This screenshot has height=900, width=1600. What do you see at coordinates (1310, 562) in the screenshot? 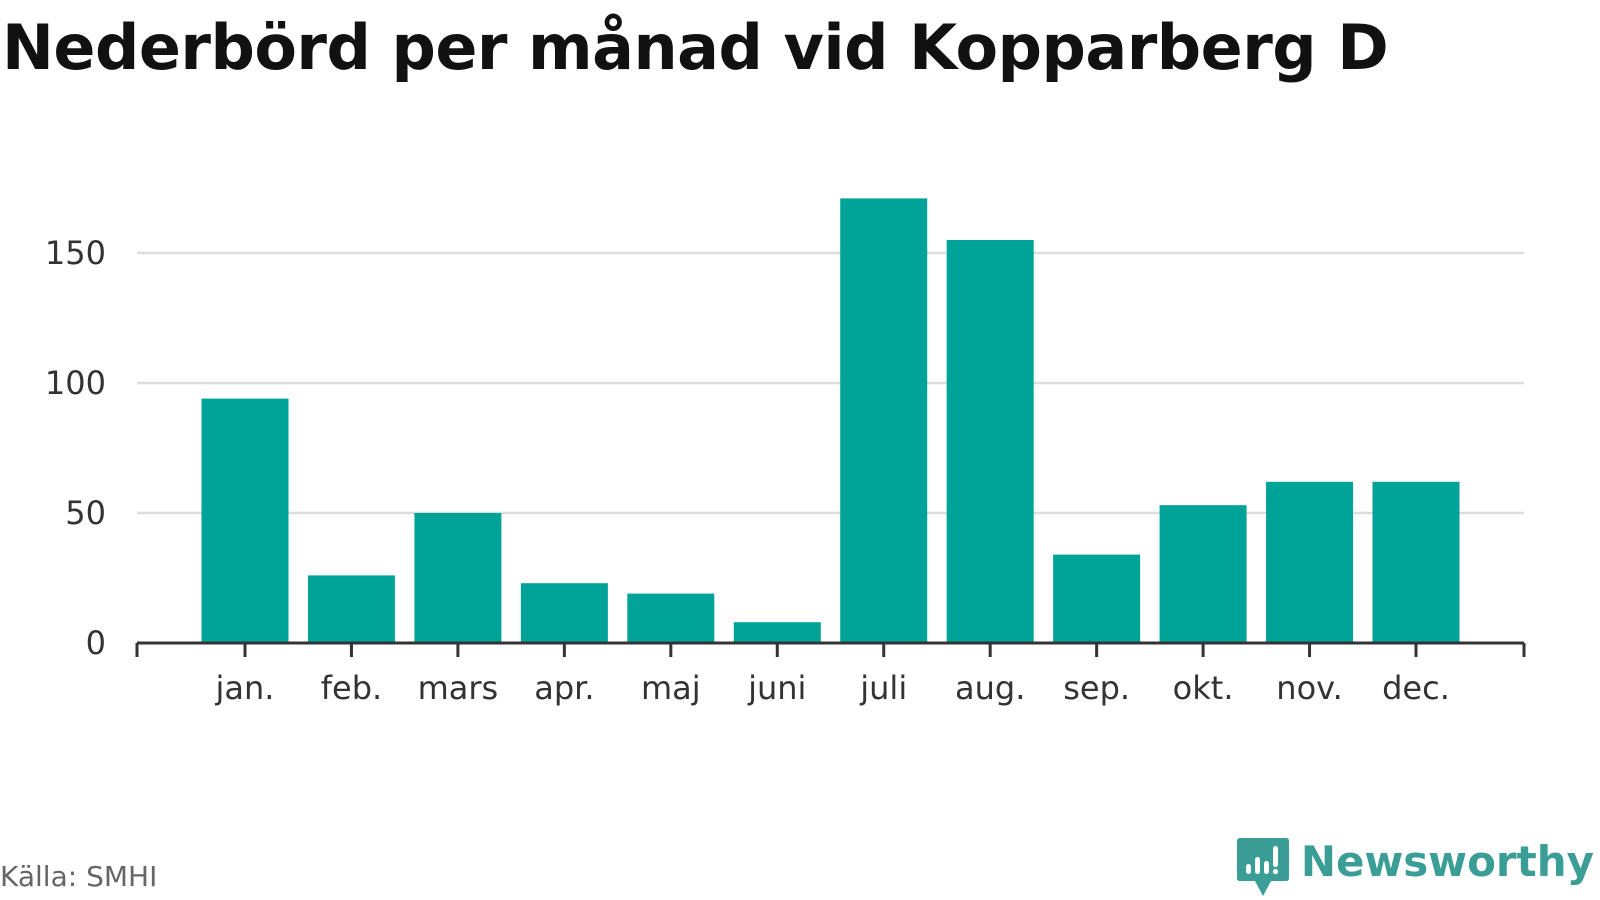
I see `bar-nov` at bounding box center [1310, 562].